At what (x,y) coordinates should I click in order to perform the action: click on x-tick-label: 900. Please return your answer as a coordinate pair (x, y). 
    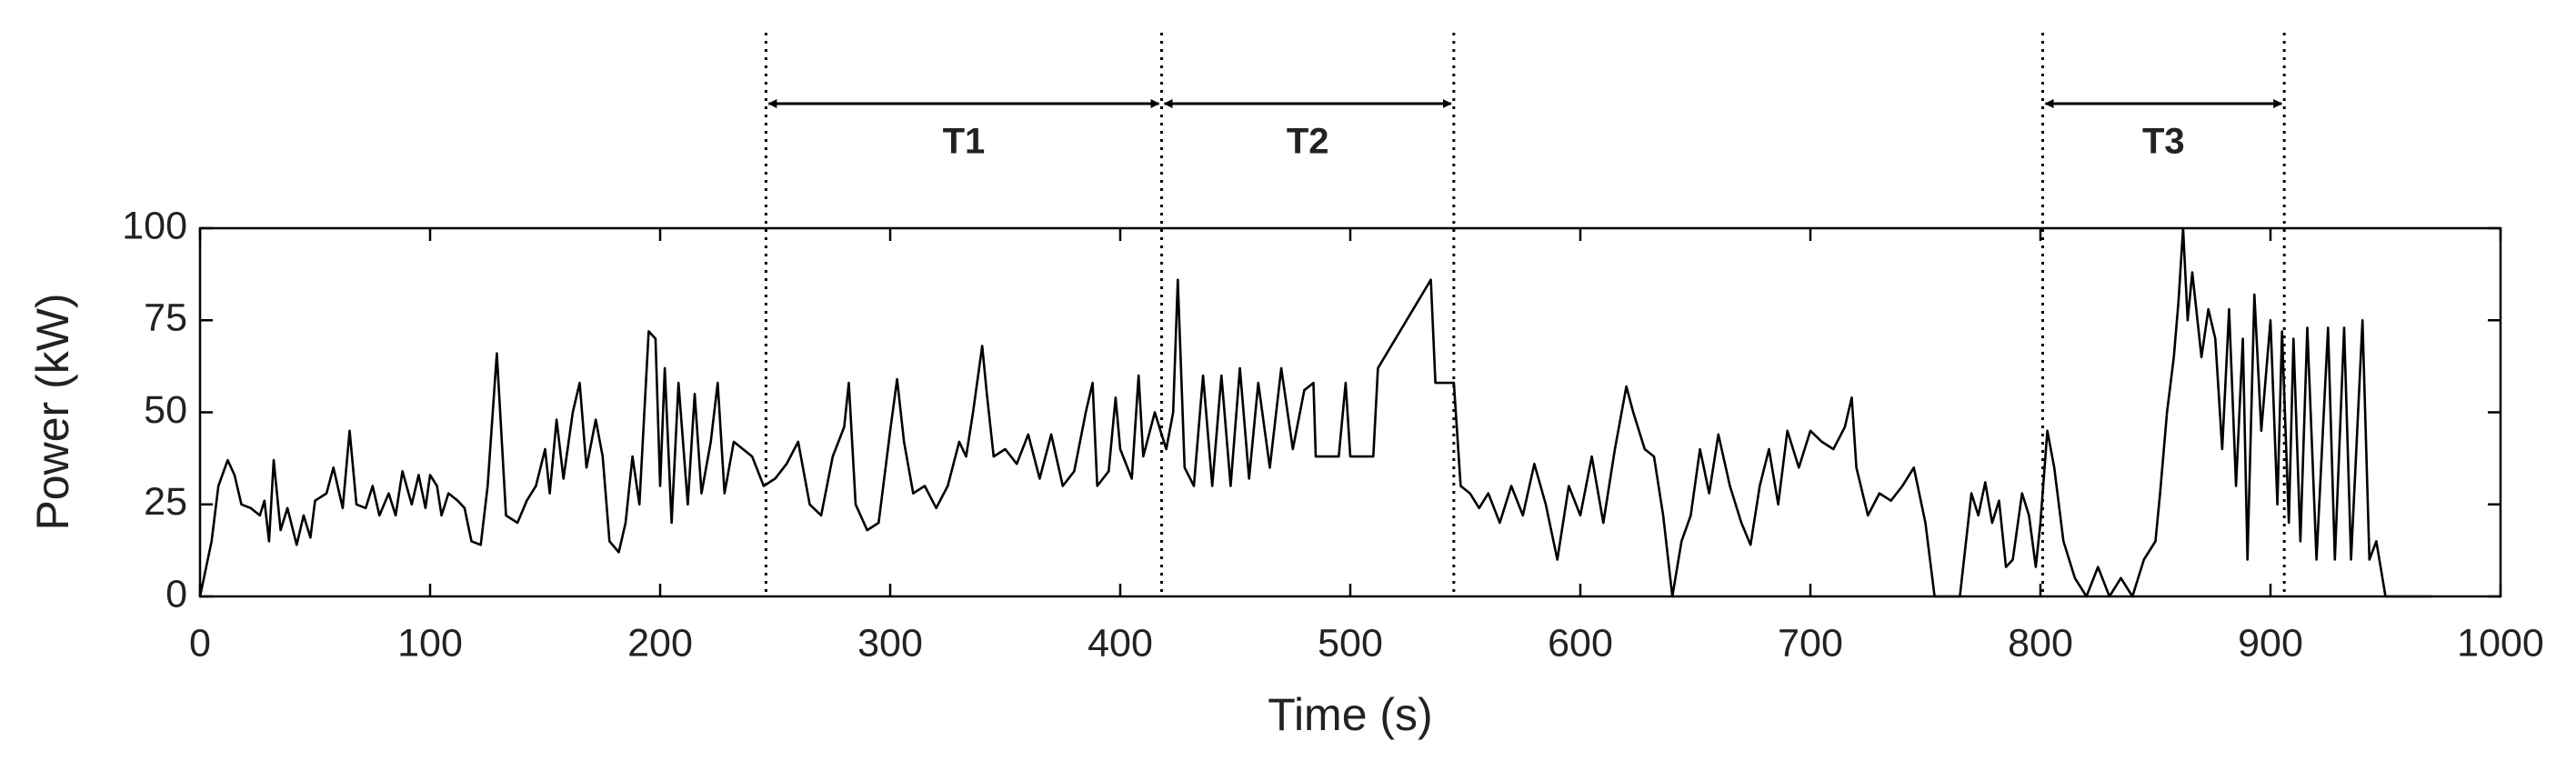
    Looking at the image, I should click on (2270, 643).